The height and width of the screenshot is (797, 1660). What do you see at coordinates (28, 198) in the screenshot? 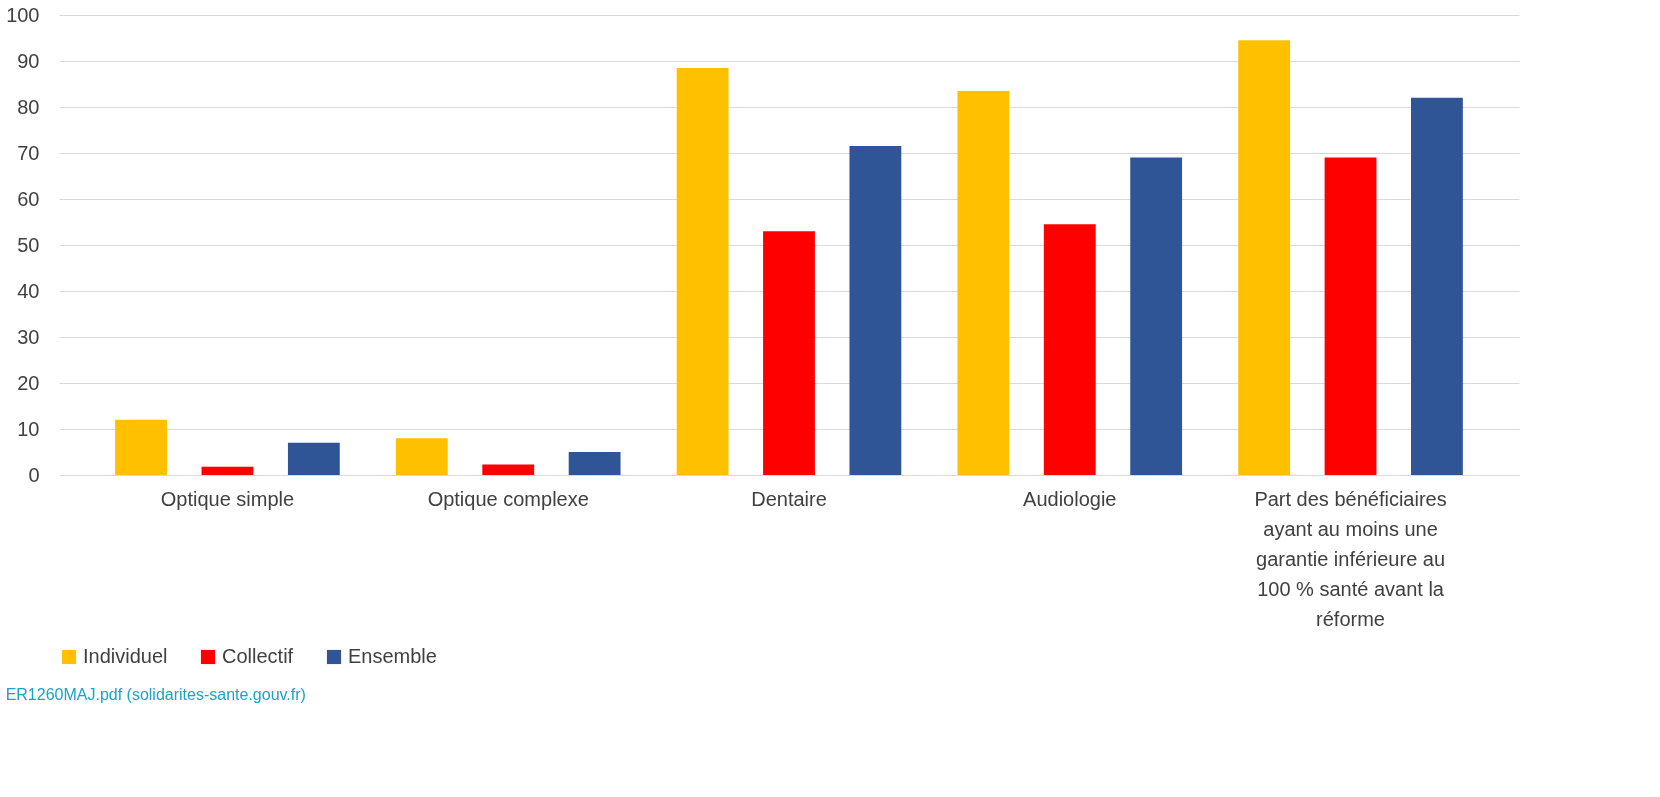
I see `y-tick-label: 60` at bounding box center [28, 198].